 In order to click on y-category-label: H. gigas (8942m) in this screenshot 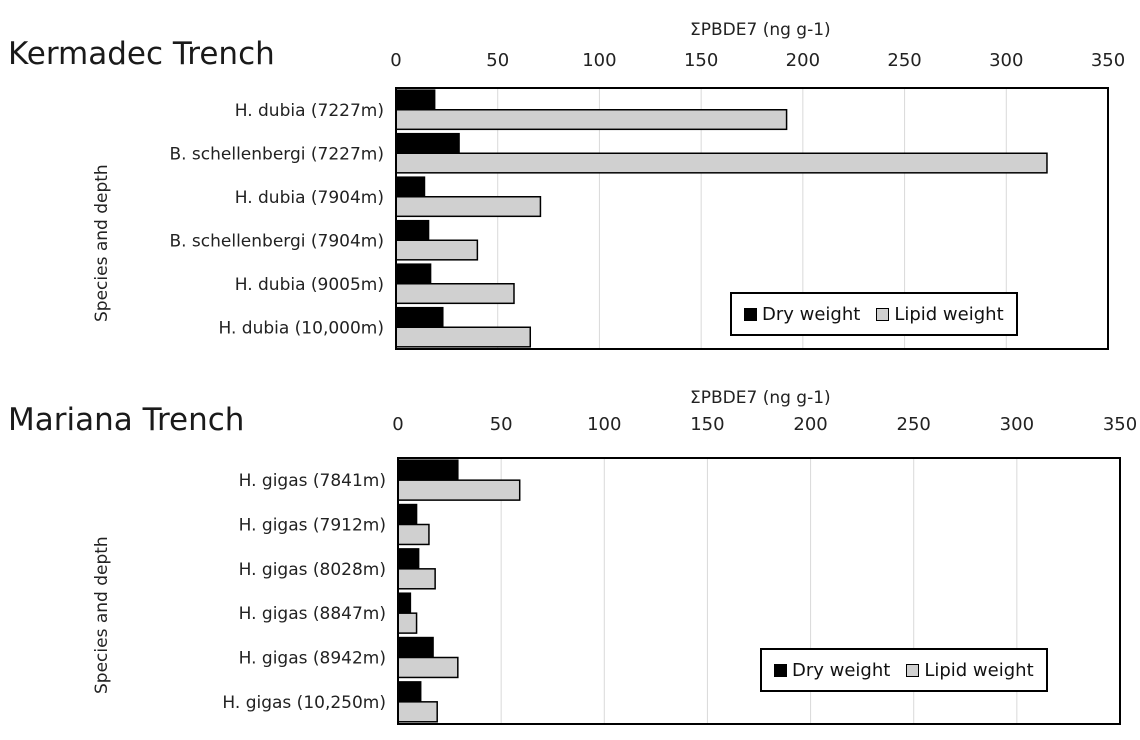, I will do `click(312, 659)`.